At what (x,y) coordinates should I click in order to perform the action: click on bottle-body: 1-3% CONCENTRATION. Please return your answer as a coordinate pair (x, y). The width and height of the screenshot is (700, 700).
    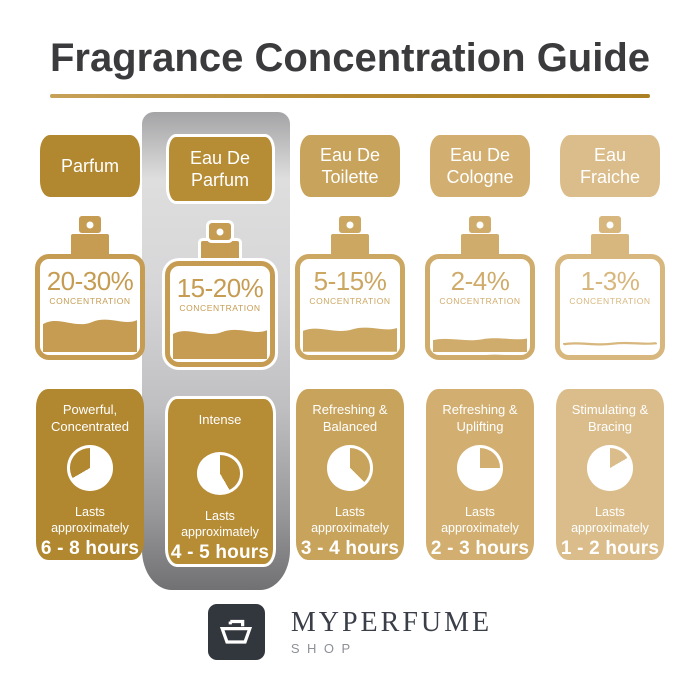
    Looking at the image, I should click on (610, 307).